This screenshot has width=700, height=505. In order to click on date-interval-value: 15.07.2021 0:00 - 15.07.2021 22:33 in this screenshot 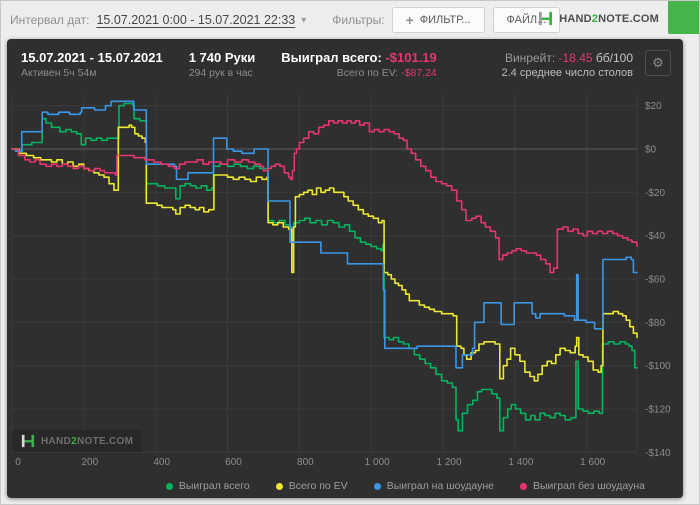, I will do `click(196, 20)`.